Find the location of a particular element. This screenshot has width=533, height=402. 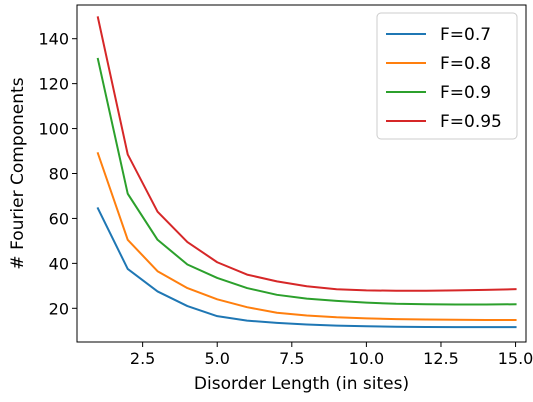

y-axis: 20 40 60 80 100 120 140 is located at coordinates (57, 174).